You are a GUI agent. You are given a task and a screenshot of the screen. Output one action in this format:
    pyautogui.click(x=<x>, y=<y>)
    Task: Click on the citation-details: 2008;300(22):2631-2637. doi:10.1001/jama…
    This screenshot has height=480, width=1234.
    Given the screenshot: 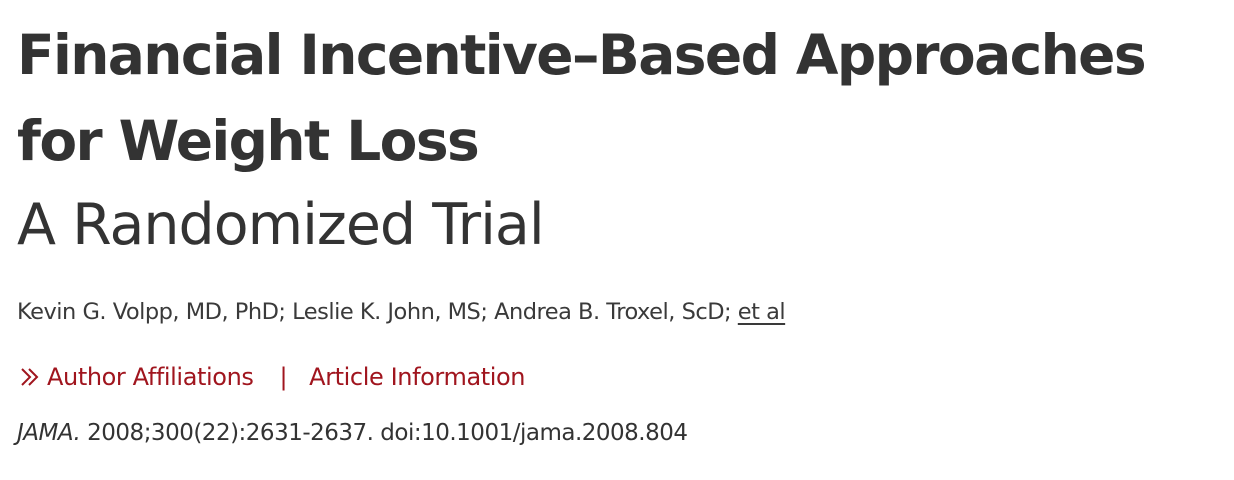 What is the action you would take?
    pyautogui.click(x=384, y=433)
    